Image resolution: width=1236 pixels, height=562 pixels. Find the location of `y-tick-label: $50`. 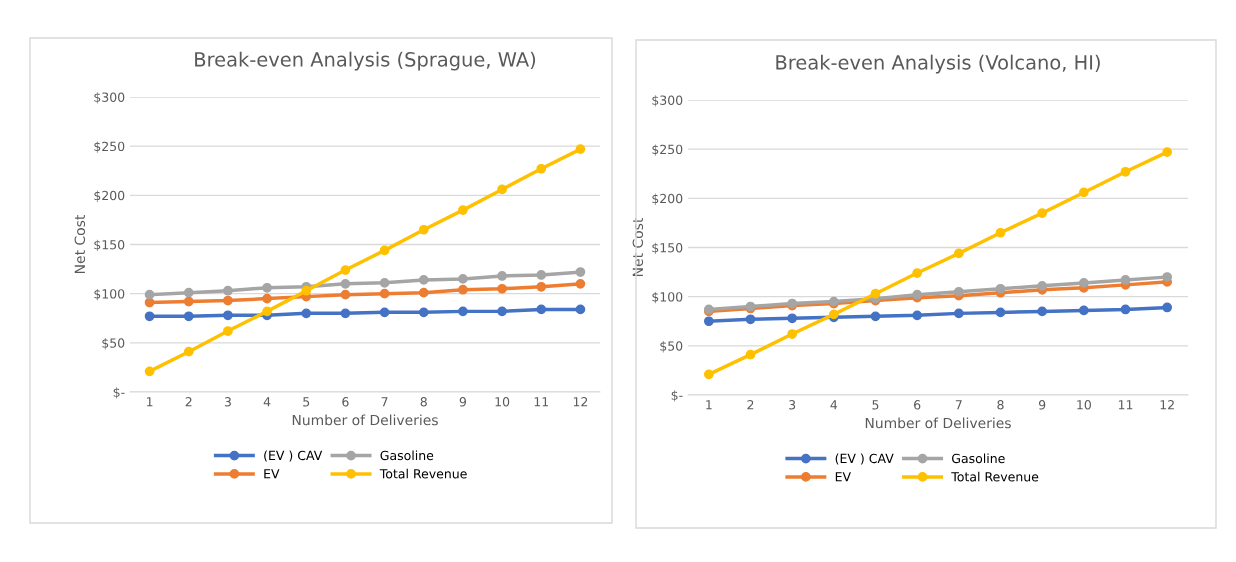

y-tick-label: $50 is located at coordinates (671, 347).